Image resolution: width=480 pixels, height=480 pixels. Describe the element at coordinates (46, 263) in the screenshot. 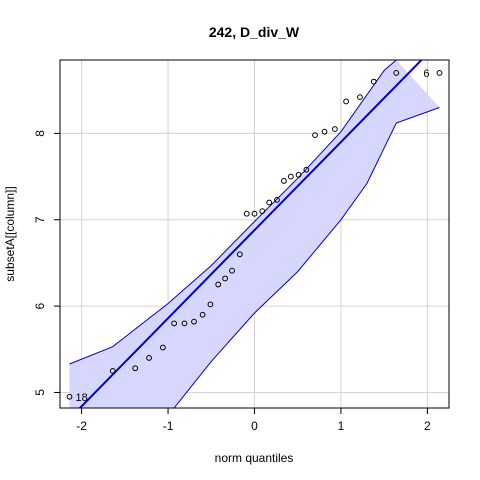

I see `y-axis: 5 6 7 8` at that location.